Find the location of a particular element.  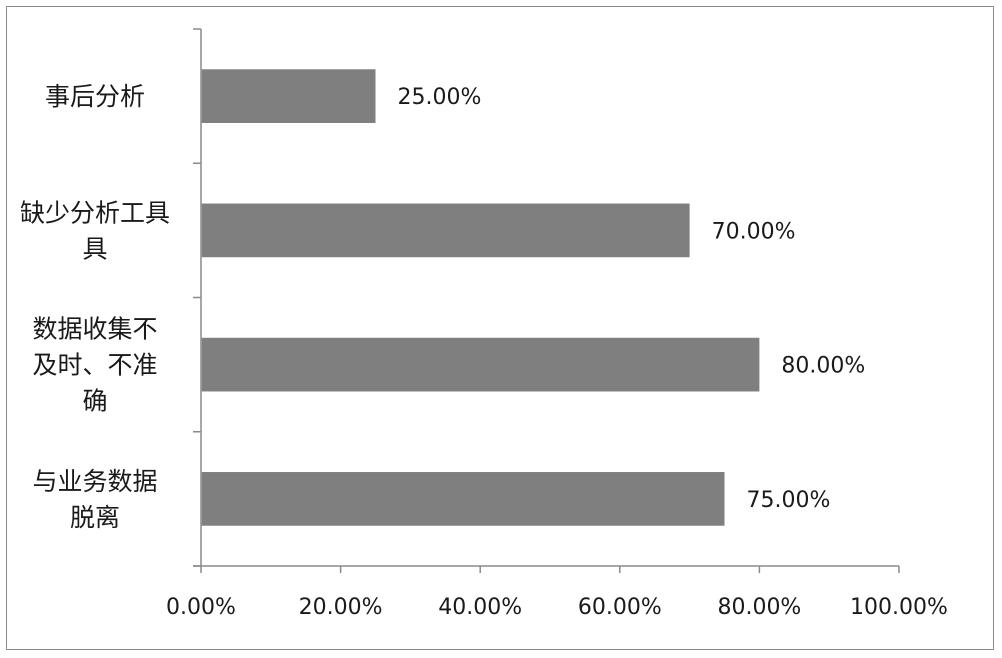

data-label: 80.00% is located at coordinates (823, 366).